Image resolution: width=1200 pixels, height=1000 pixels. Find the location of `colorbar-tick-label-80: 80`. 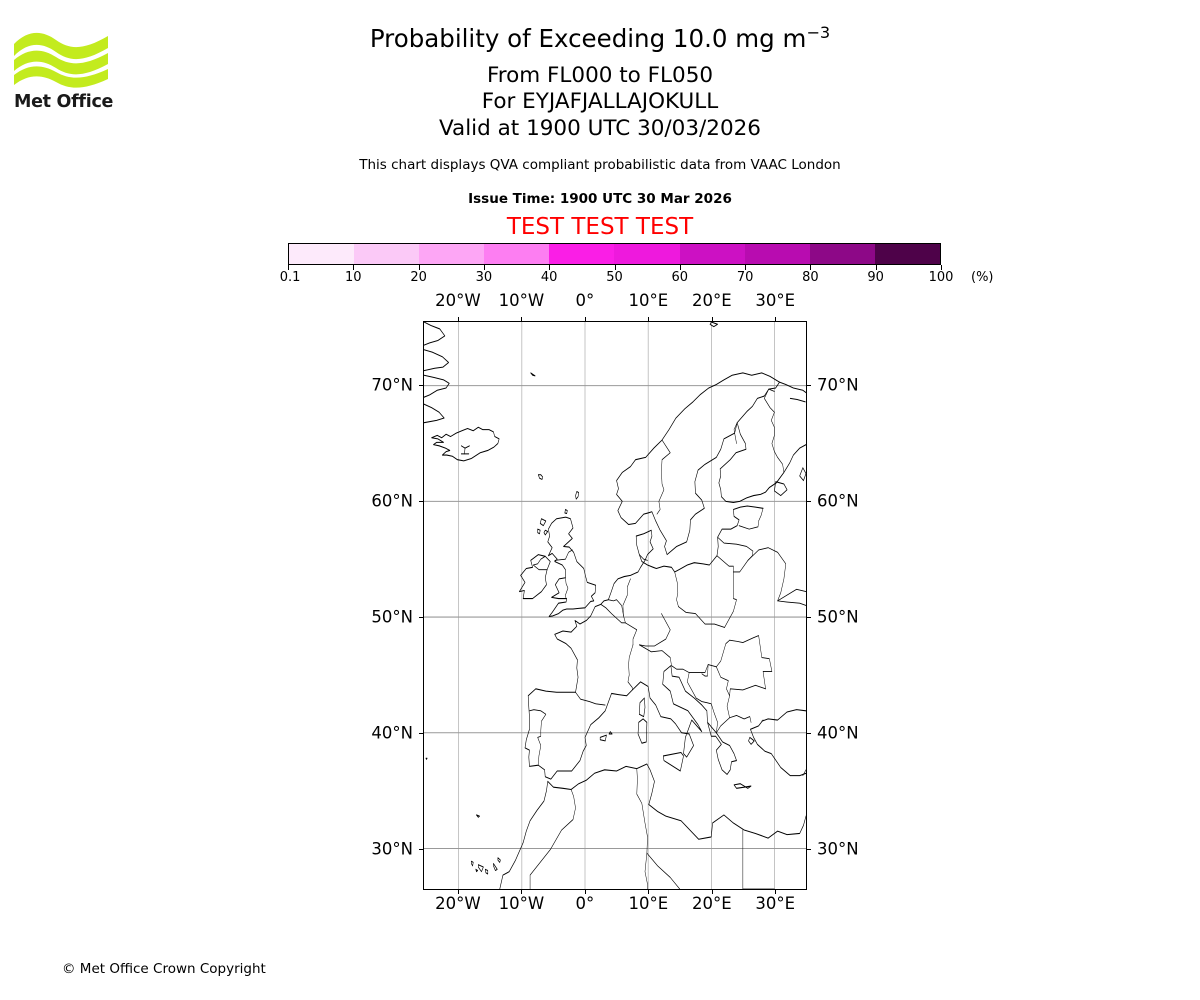

colorbar-tick-label-80: 80 is located at coordinates (810, 277).